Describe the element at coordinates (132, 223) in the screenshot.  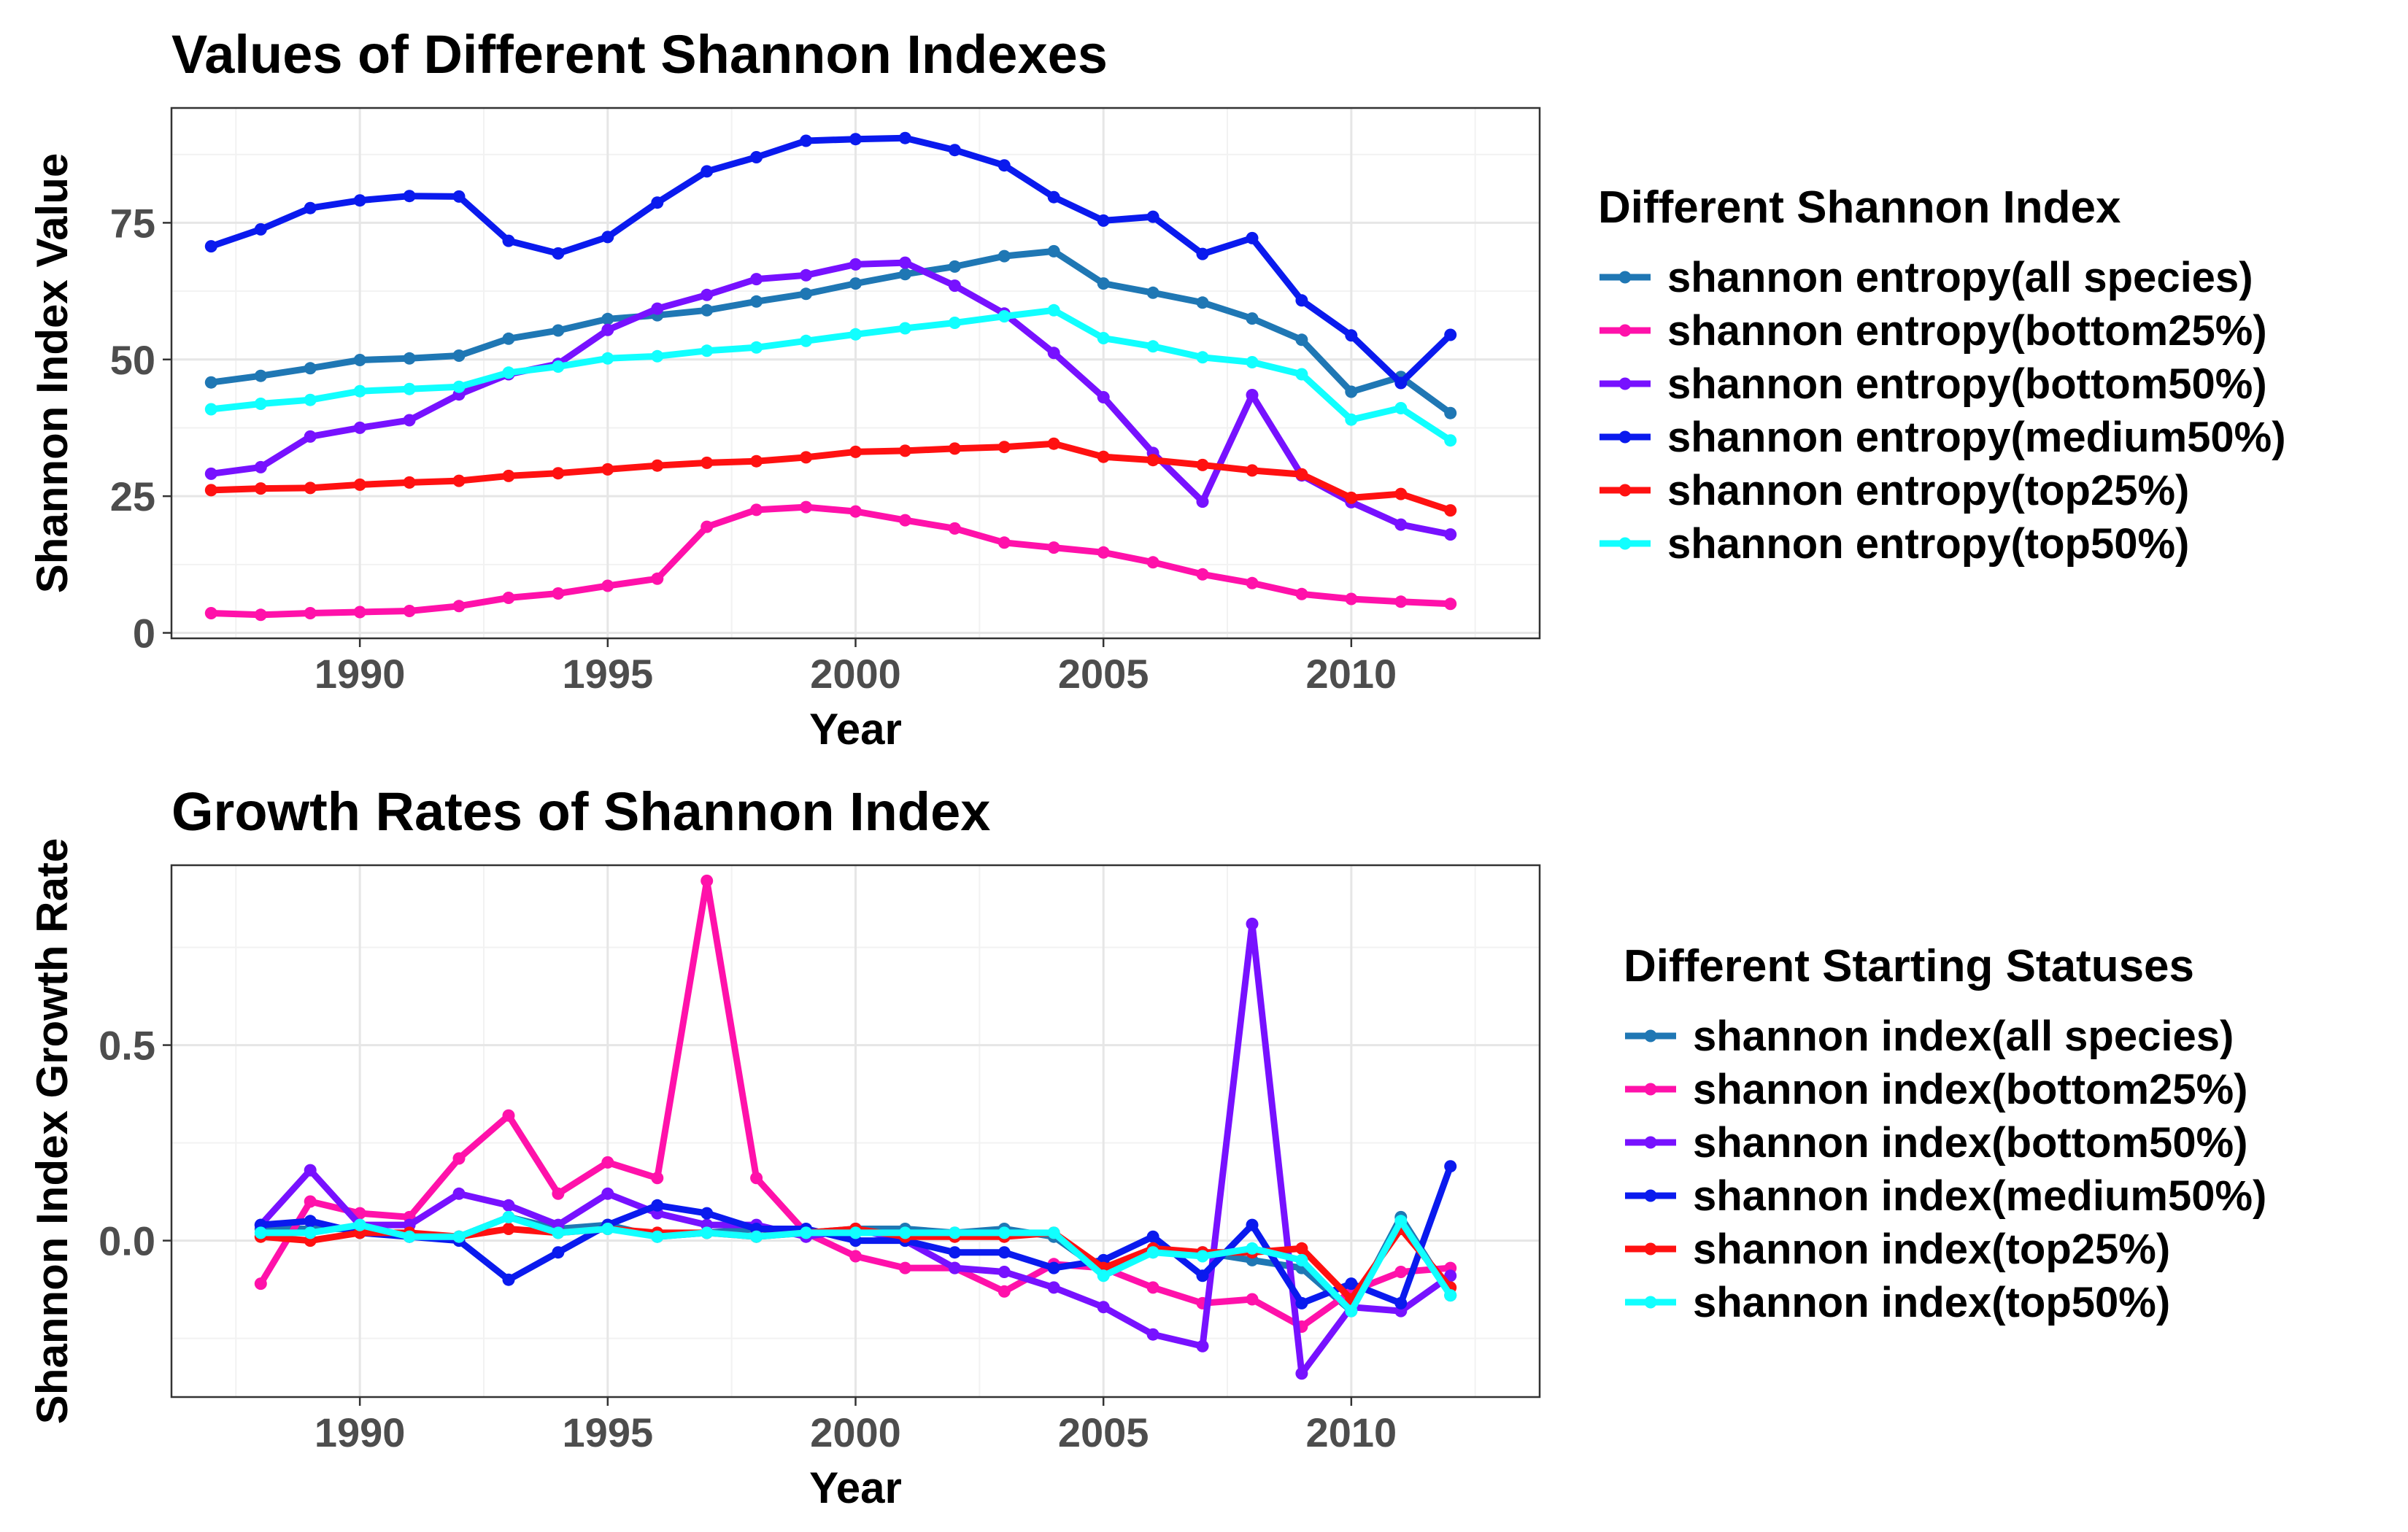
I see `y-tick-label: 75` at that location.